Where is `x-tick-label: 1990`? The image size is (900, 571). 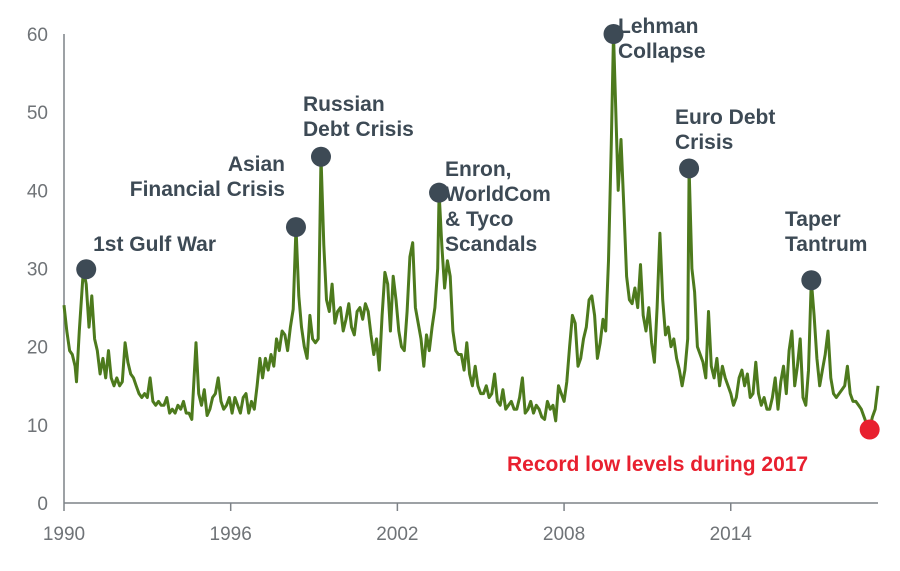
x-tick-label: 1990 is located at coordinates (64, 534).